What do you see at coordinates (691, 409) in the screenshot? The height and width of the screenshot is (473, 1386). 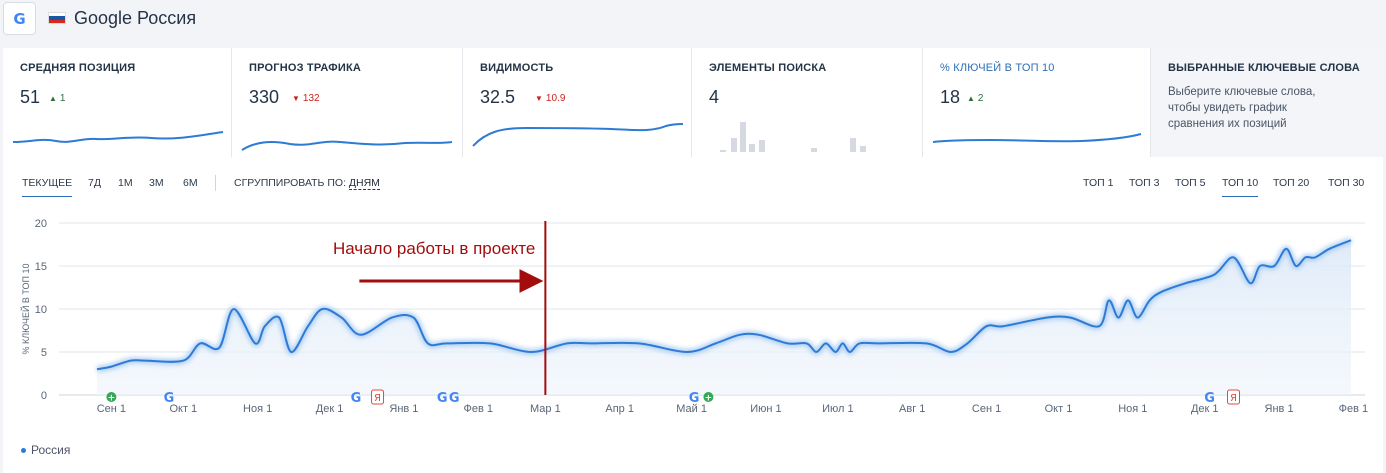 I see `x-tick-label: Май 1` at bounding box center [691, 409].